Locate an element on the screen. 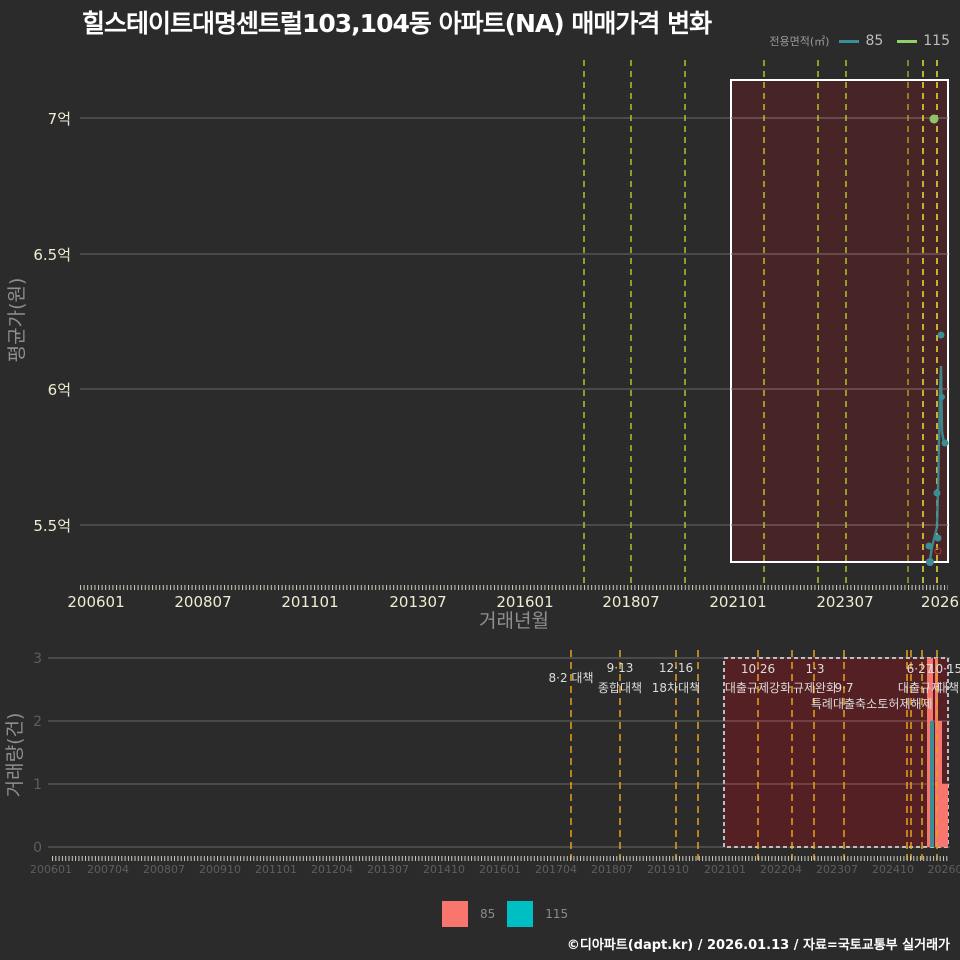 This screenshot has height=960, width=960. annotation-label: 종합대책 is located at coordinates (620, 687).